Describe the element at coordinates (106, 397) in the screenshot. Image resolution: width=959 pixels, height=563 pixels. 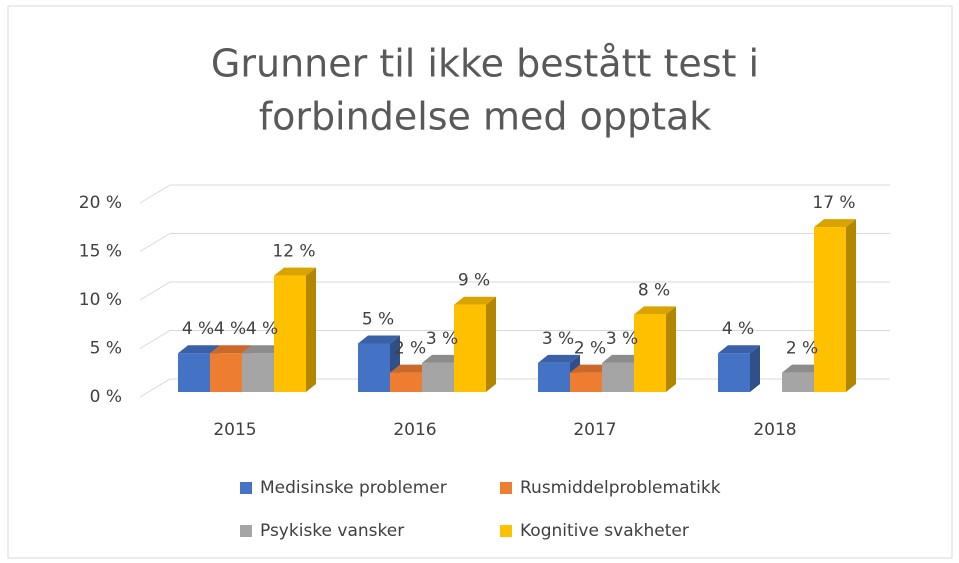
I see `y-tick-label: 0 %` at that location.